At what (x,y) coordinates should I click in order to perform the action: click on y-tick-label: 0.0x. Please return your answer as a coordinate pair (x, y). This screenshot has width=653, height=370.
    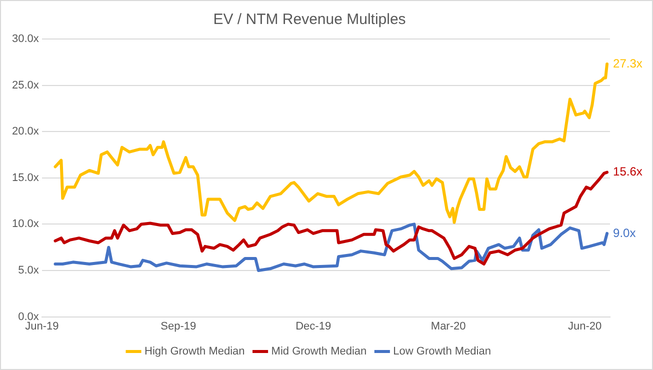
    Looking at the image, I should click on (29, 316).